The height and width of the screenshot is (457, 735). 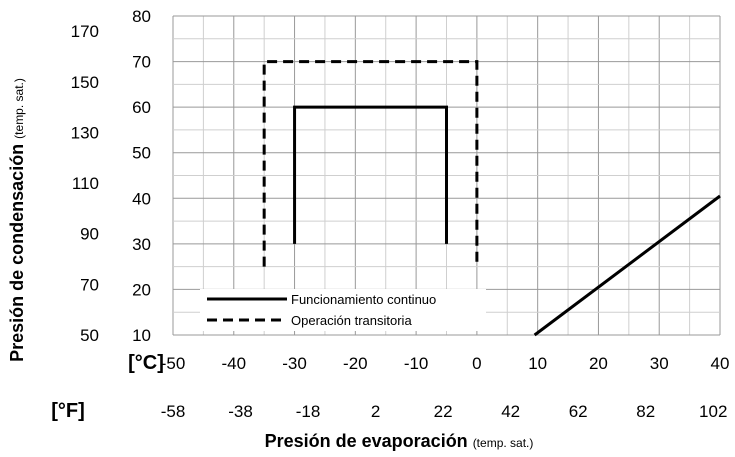 What do you see at coordinates (375, 411) in the screenshot?
I see `x-tick-label-f: 2` at bounding box center [375, 411].